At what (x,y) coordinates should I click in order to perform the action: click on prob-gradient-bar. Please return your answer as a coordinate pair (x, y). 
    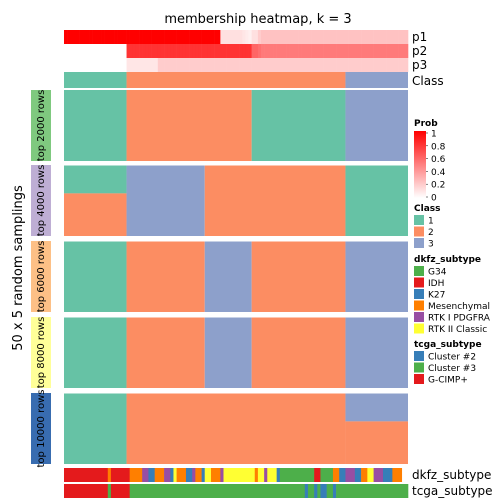
    Looking at the image, I should click on (420, 164).